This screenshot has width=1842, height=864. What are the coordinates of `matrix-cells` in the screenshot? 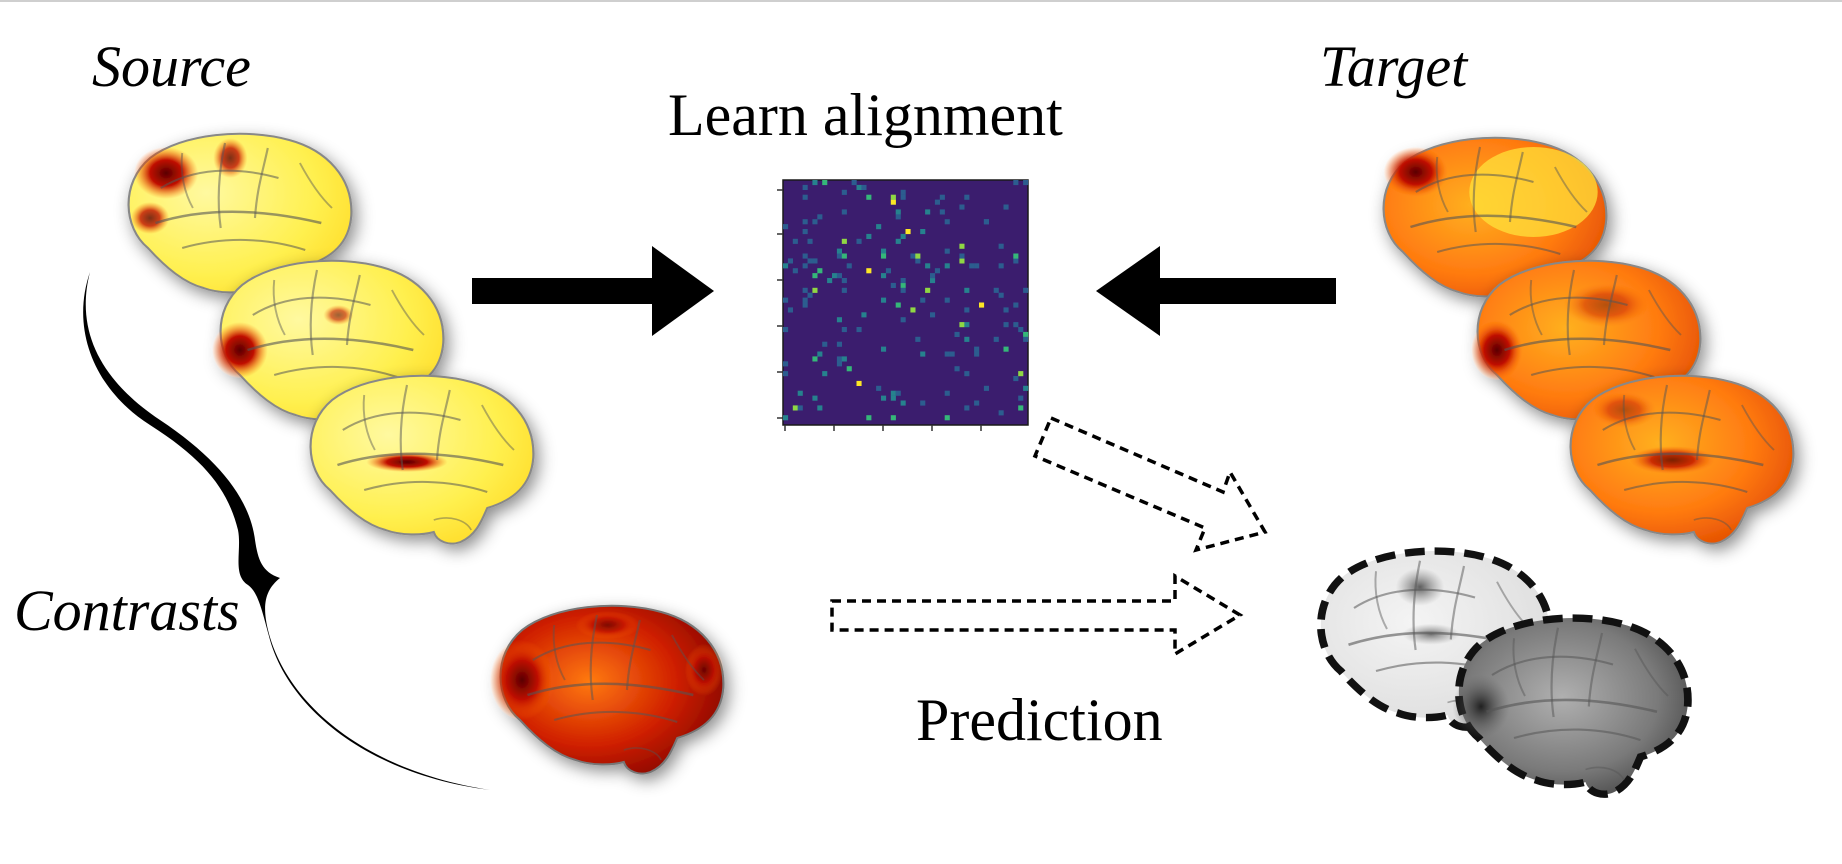 It's located at (906, 300).